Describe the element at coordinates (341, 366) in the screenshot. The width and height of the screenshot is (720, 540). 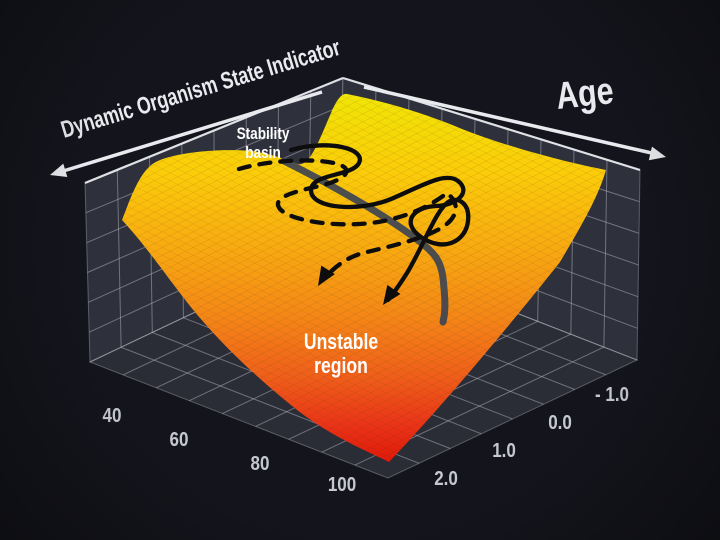
I see `unstable-region-label-line2: region` at that location.